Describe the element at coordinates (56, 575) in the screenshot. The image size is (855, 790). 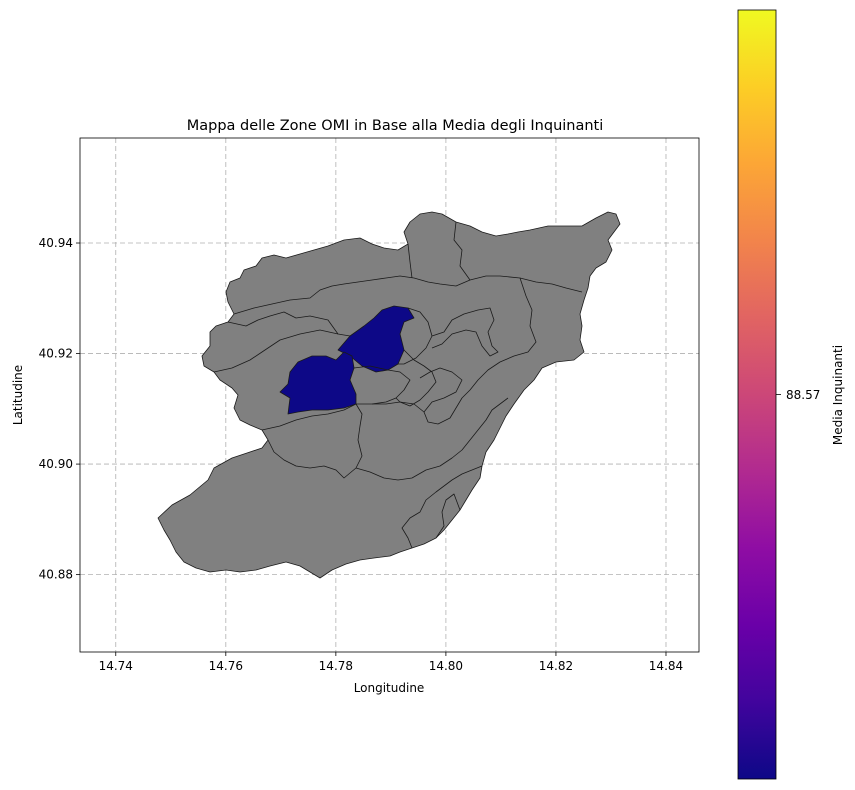
I see `y-tick-label: 40.88` at that location.